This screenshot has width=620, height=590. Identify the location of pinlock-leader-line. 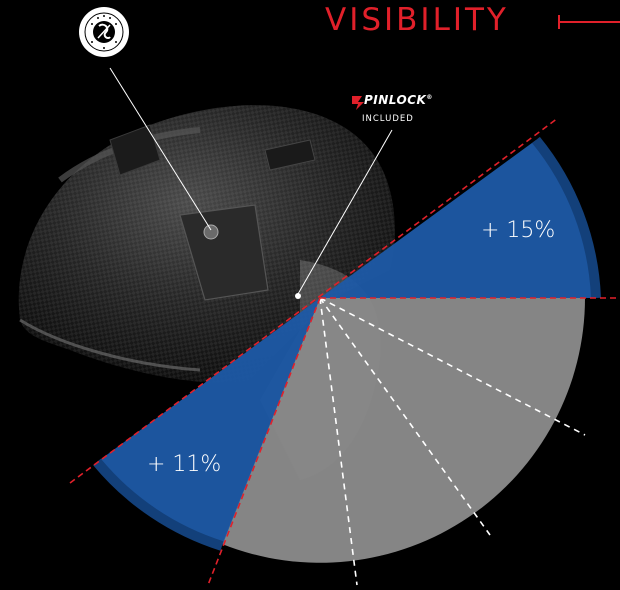
(345, 212).